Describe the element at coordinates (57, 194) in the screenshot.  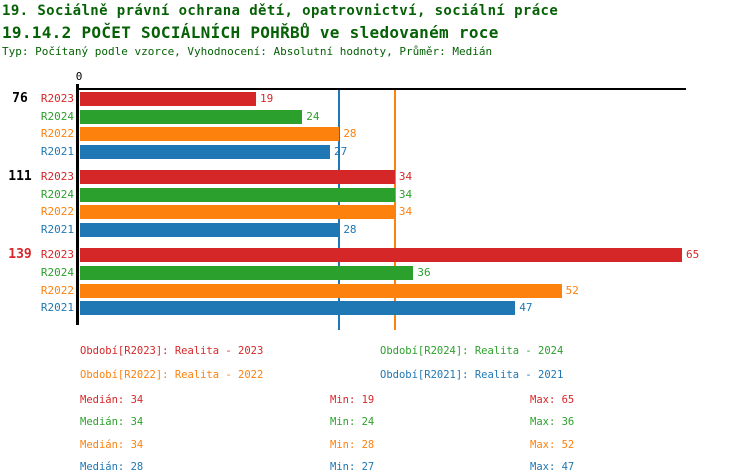
I see `series-label-R2024-111: R2024` at that location.